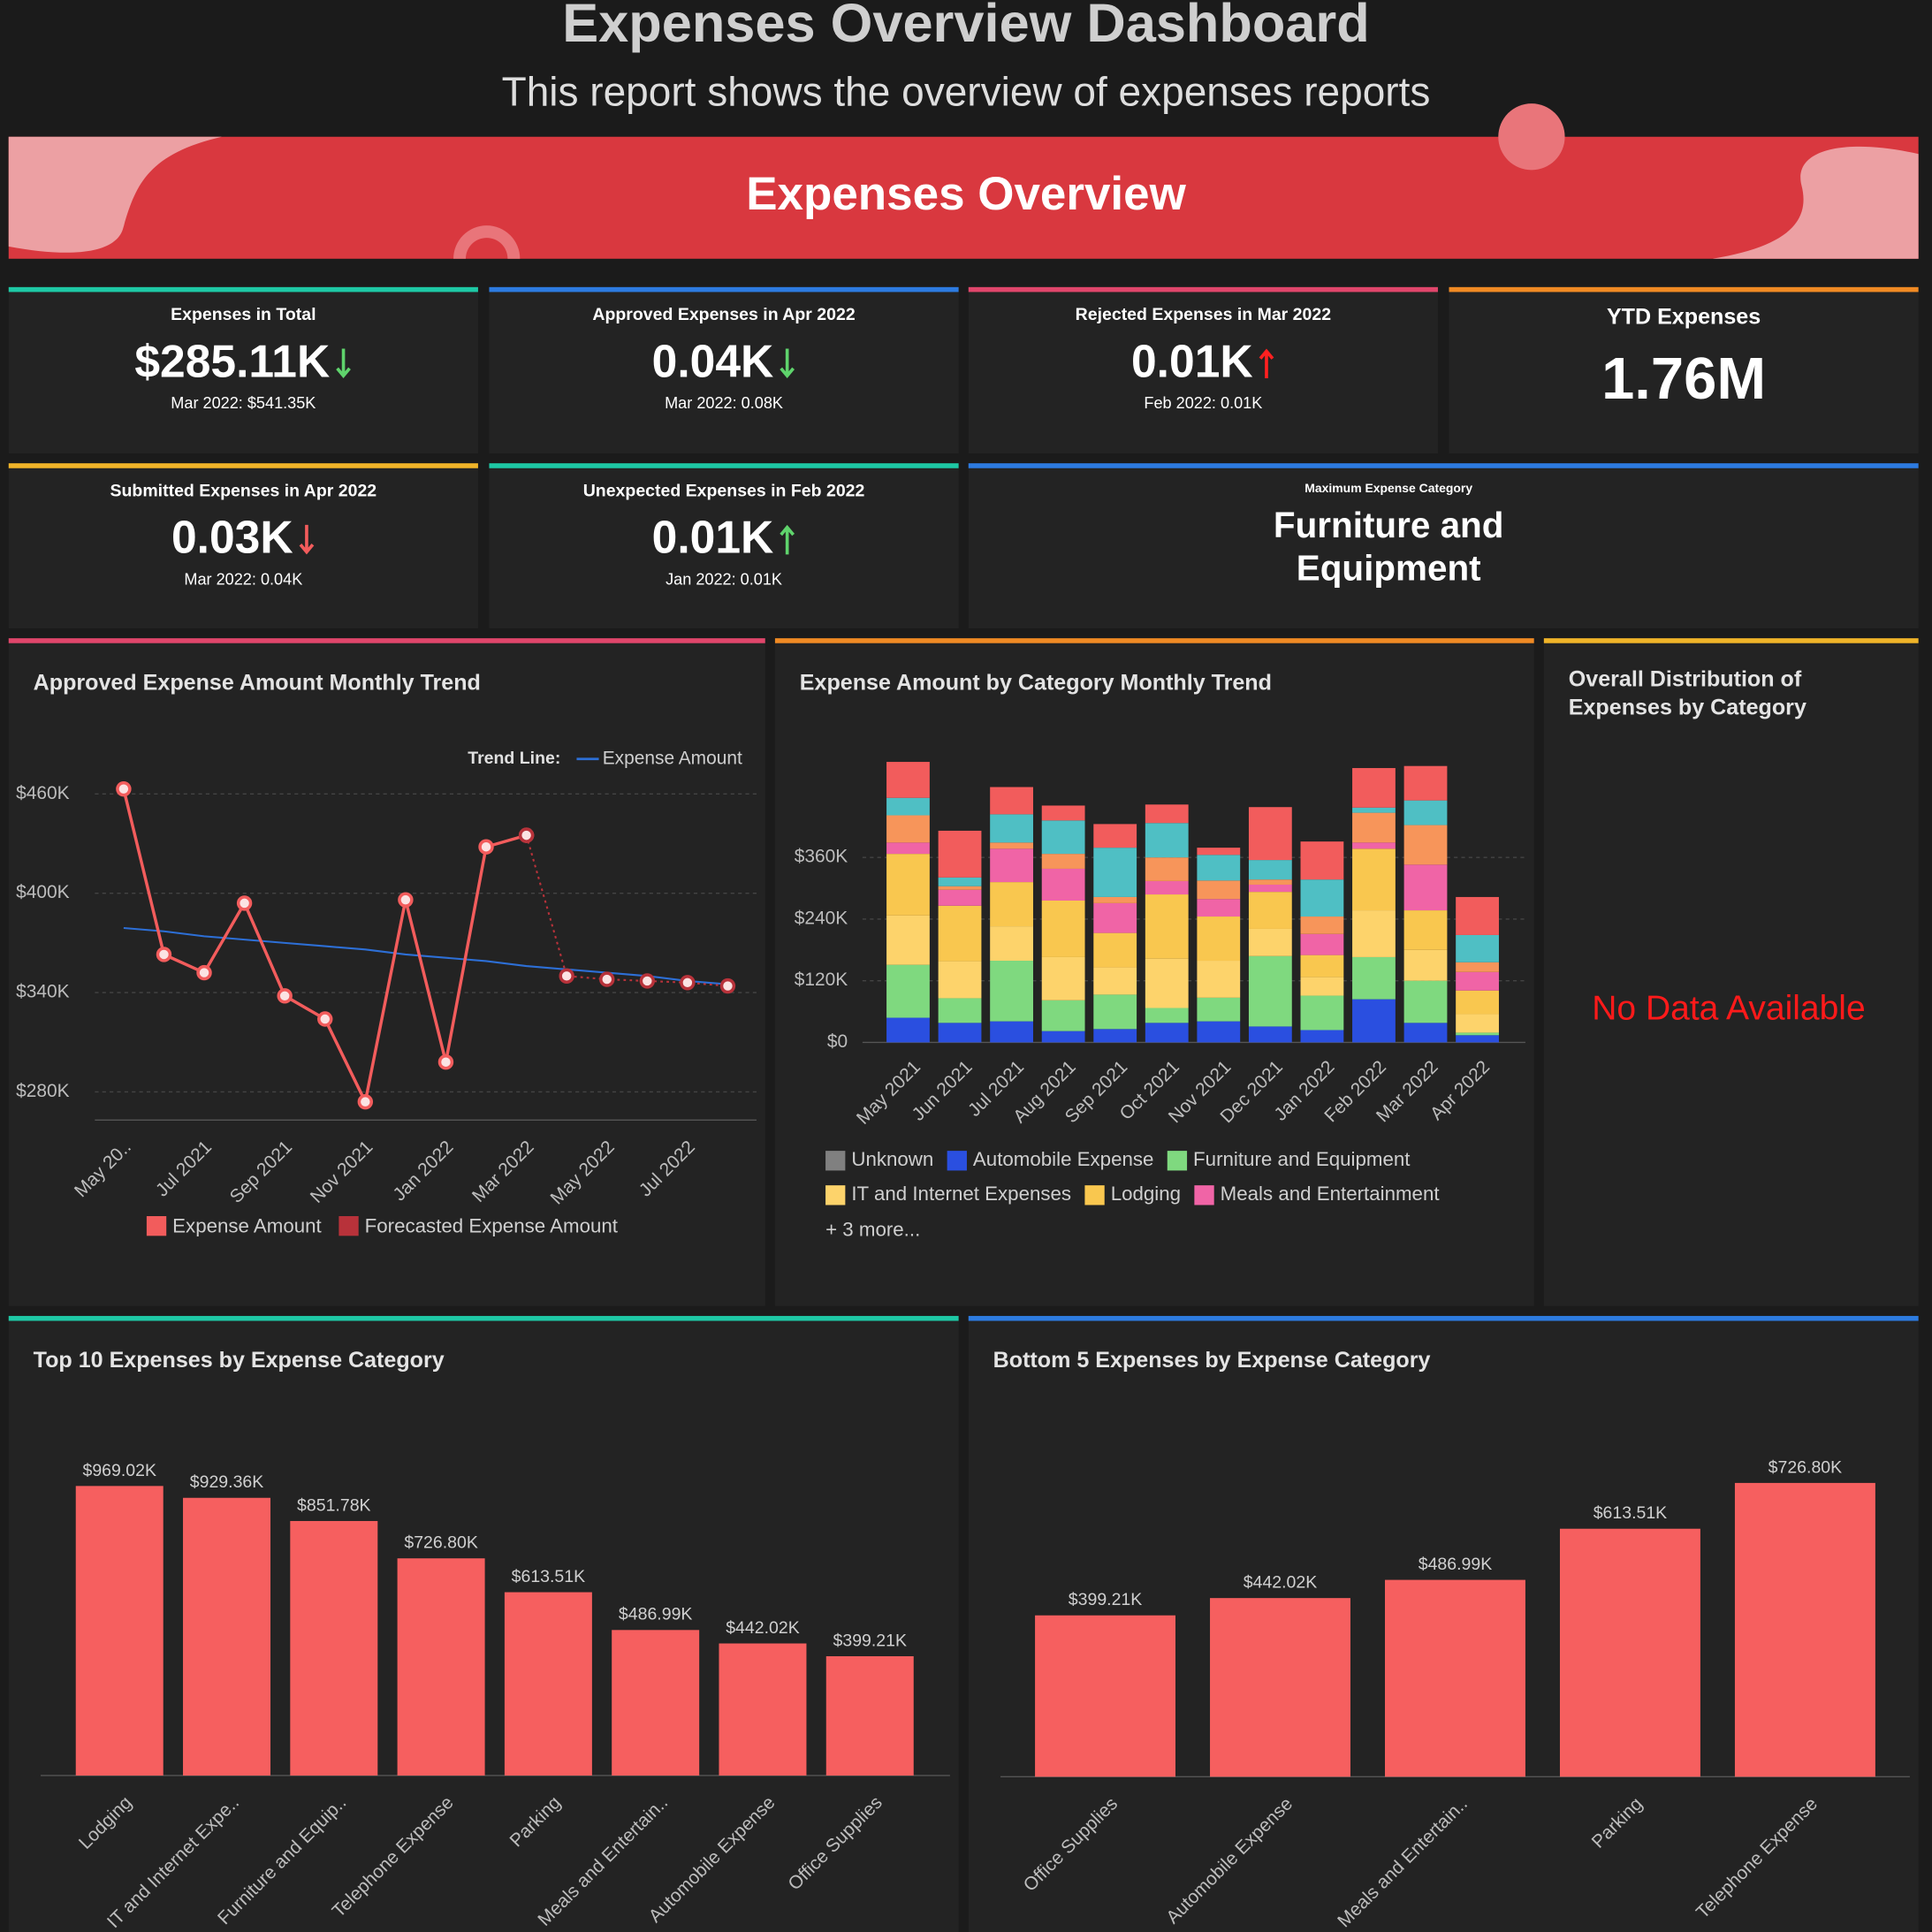 The height and width of the screenshot is (1932, 1932). Describe the element at coordinates (257, 682) in the screenshot. I see `chart-title: Approved Expense Amount Monthly Trend` at that location.